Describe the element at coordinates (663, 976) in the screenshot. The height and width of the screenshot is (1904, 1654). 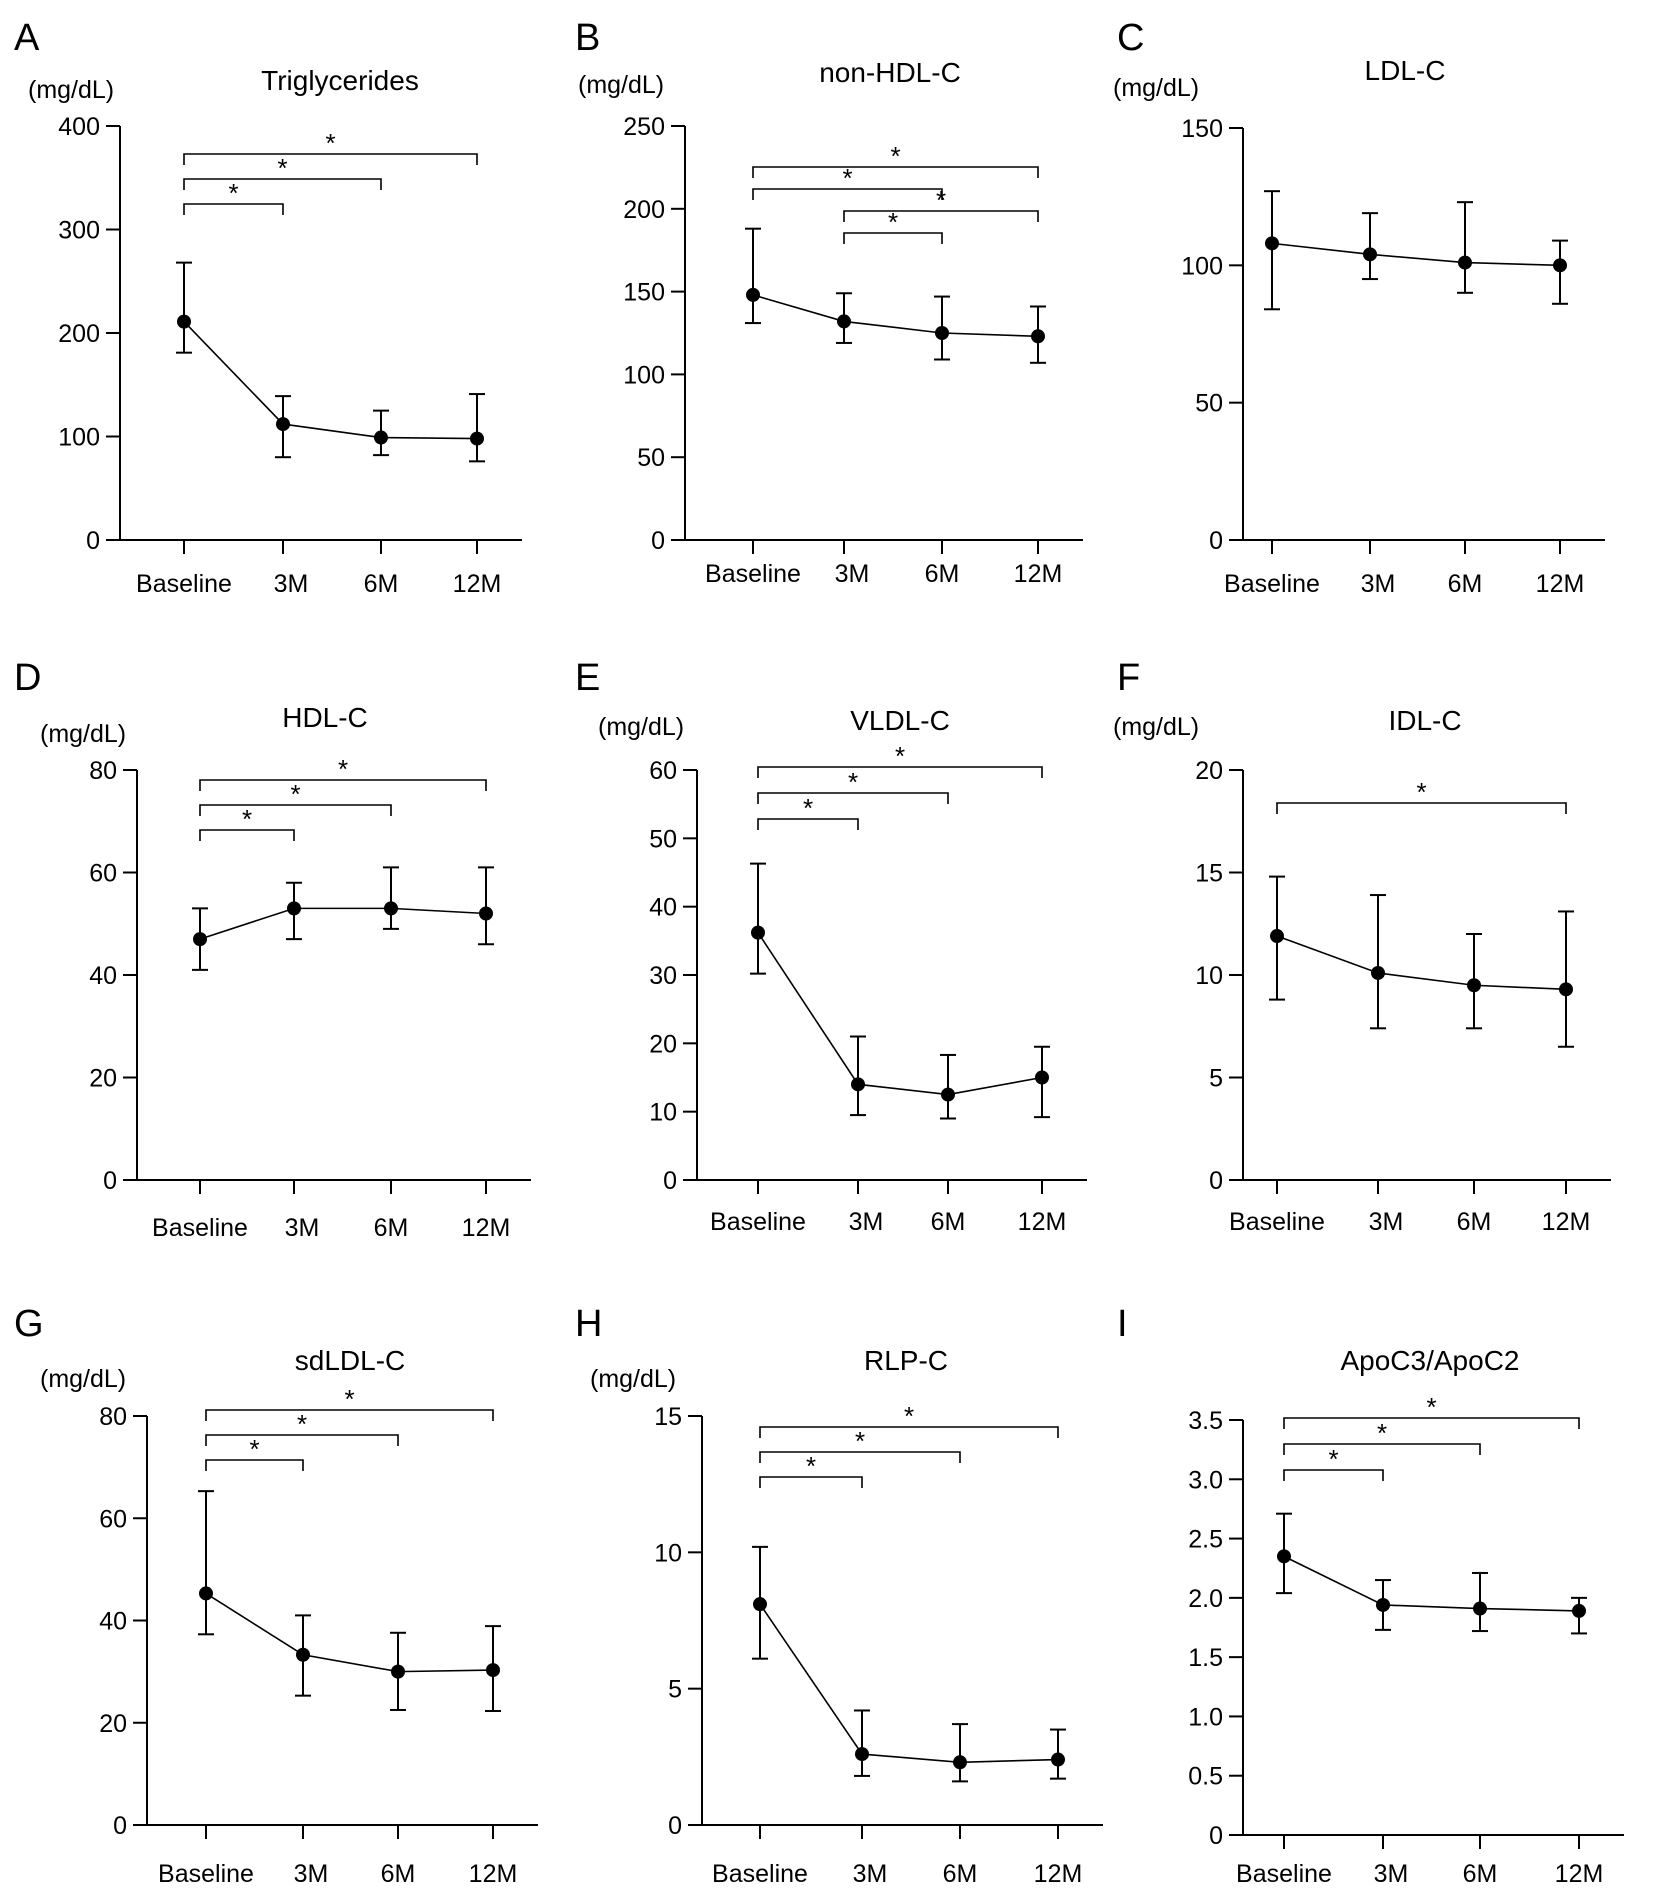
I see `y-tick-label: 30` at that location.